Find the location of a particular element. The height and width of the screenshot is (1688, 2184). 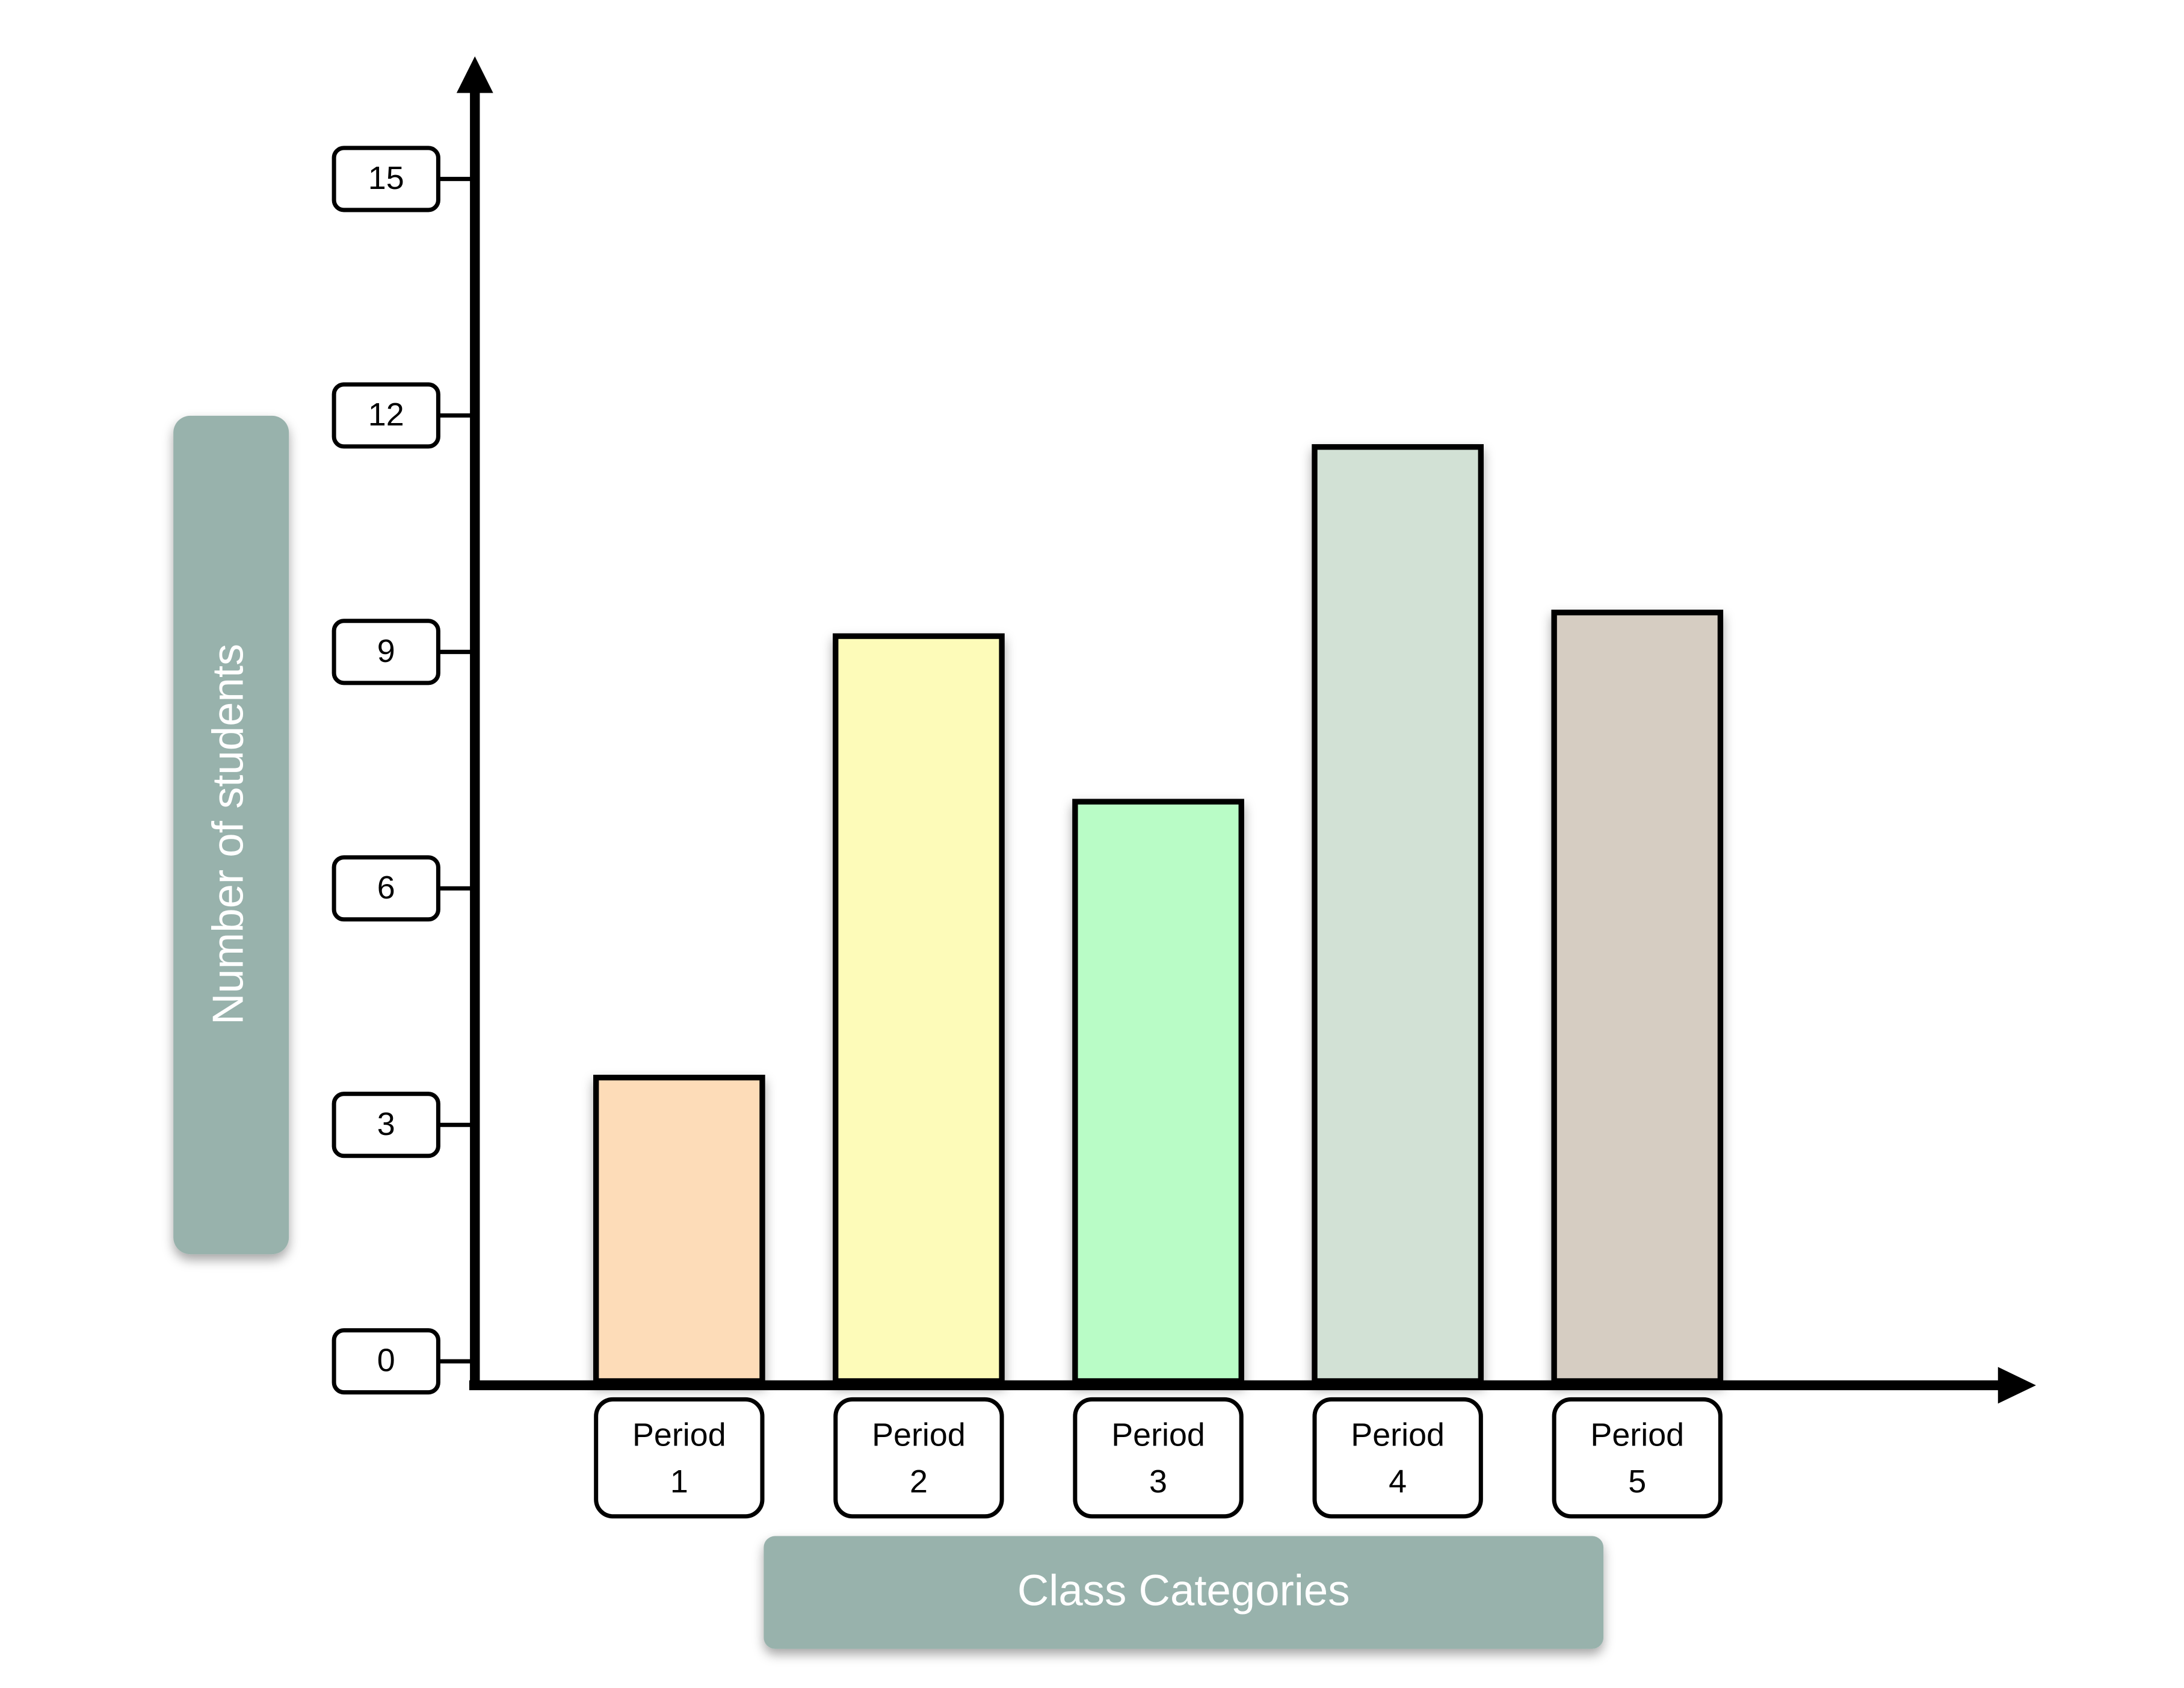

x-tick-label-wrap: Period 5 is located at coordinates (1638, 1457).